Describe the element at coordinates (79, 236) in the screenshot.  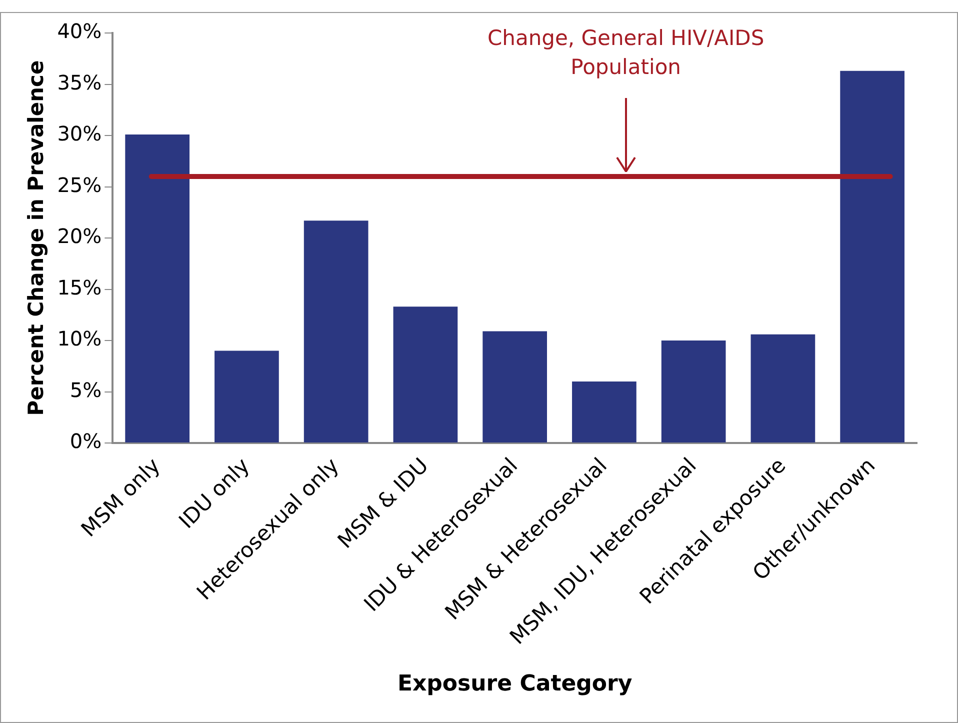
I see `y-tick-label: 20%` at that location.